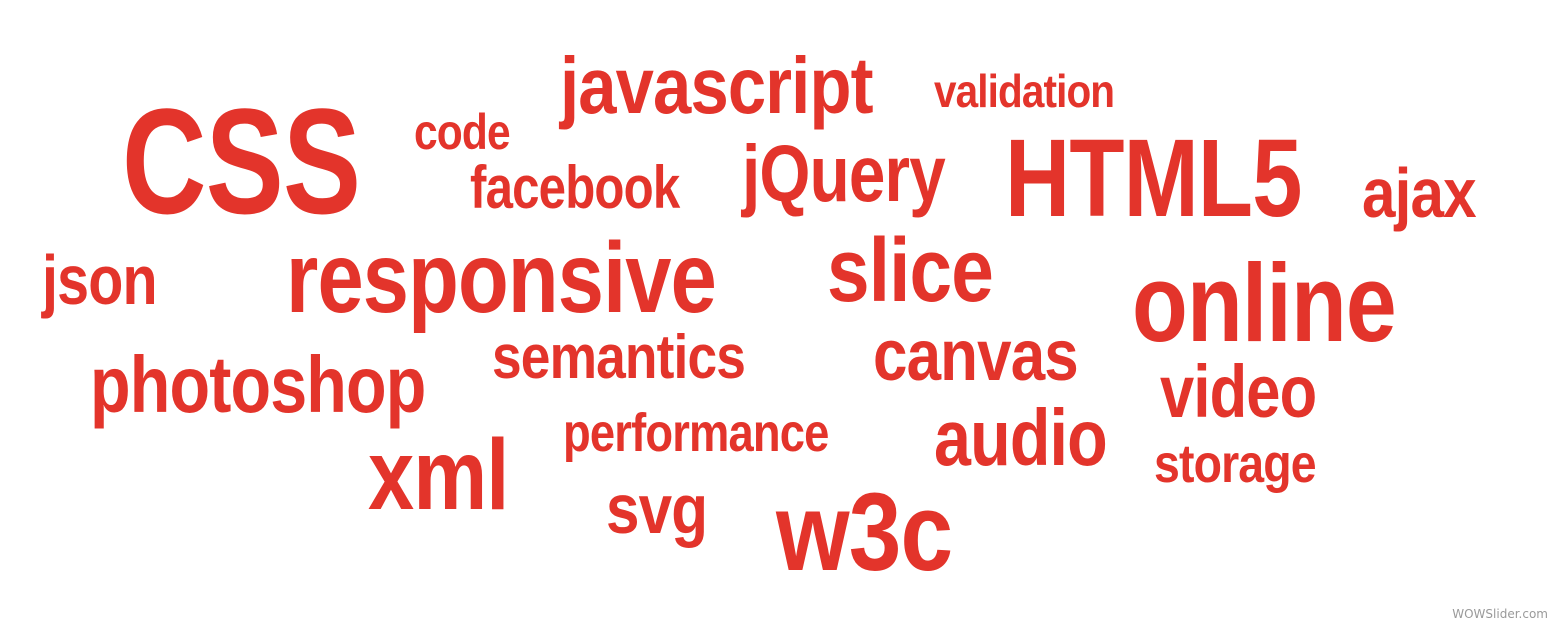 The height and width of the screenshot is (625, 1556). Describe the element at coordinates (258, 384) in the screenshot. I see `word-photoshop: photoshop` at that location.